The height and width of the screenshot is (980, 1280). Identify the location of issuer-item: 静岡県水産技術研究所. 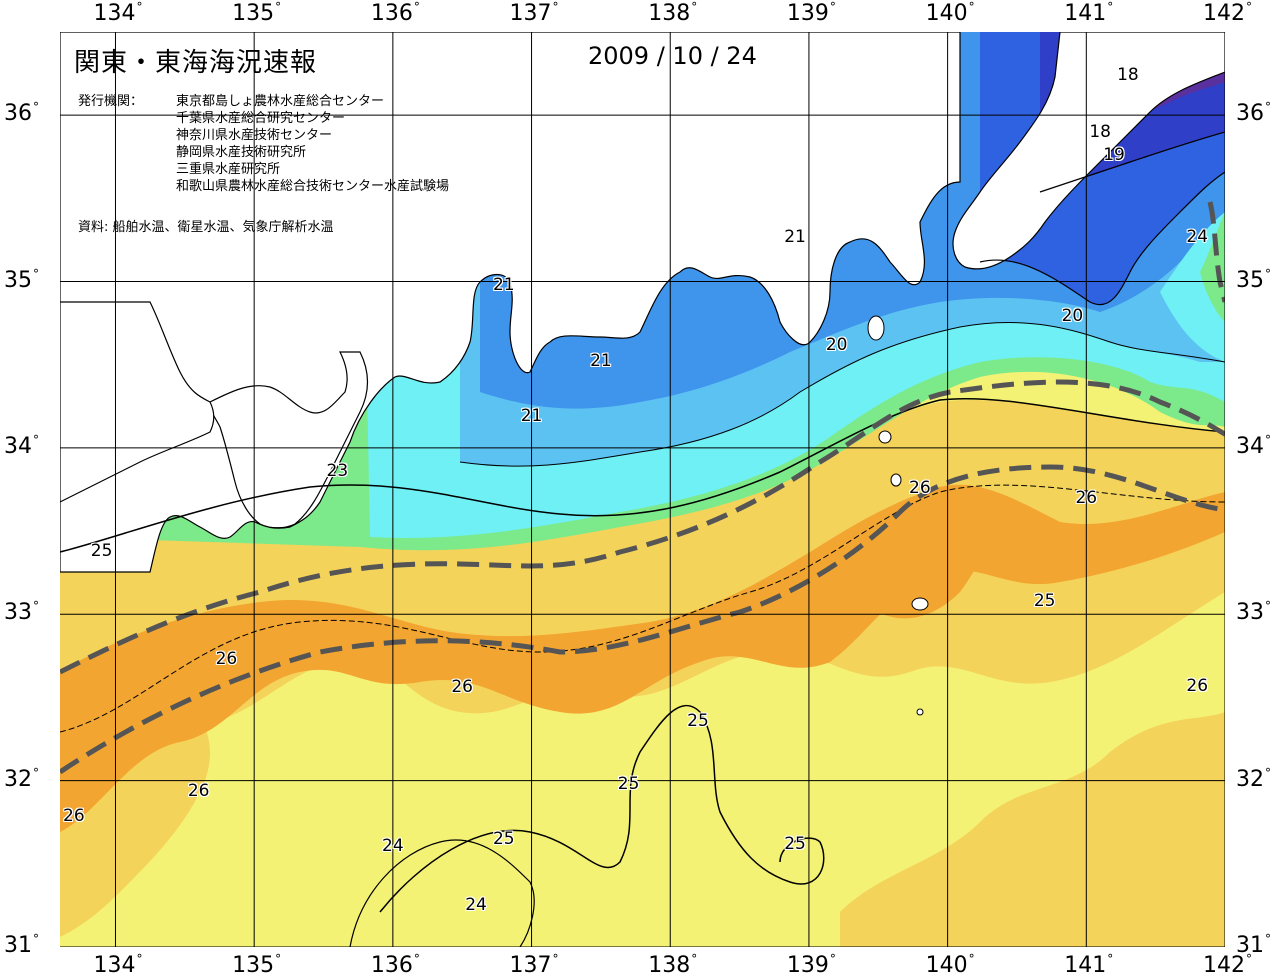
(241, 152).